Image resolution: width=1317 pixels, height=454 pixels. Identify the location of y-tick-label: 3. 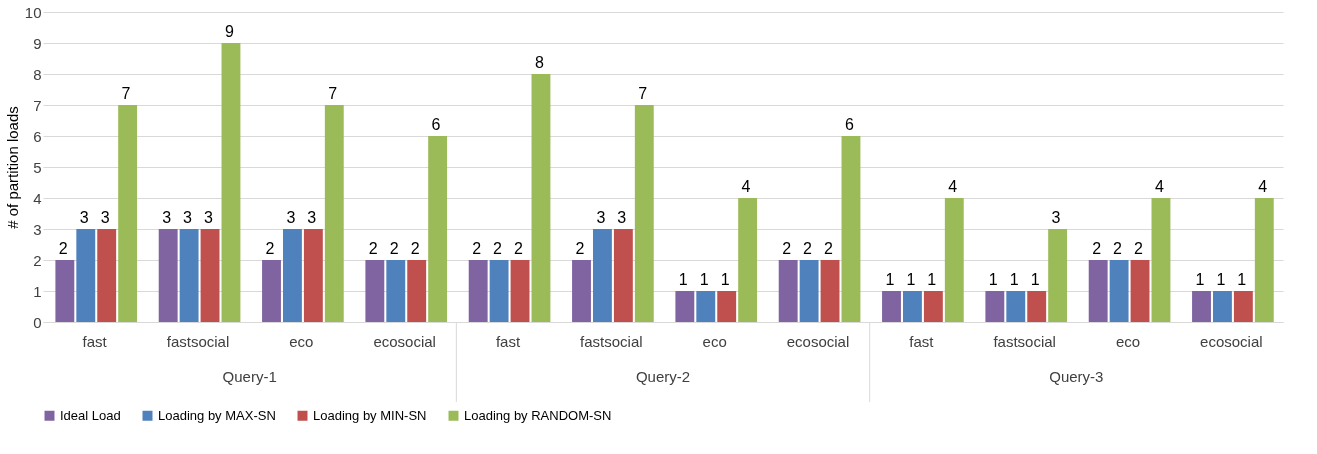
(37, 229).